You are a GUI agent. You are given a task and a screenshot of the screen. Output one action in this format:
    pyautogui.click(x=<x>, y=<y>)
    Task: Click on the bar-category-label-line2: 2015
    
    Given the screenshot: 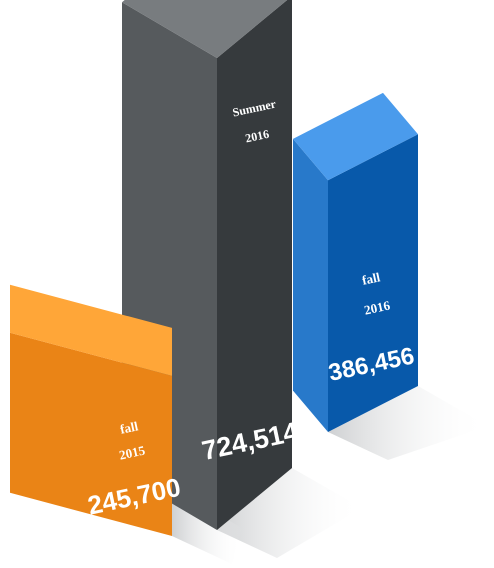 What is the action you would take?
    pyautogui.click(x=132, y=452)
    